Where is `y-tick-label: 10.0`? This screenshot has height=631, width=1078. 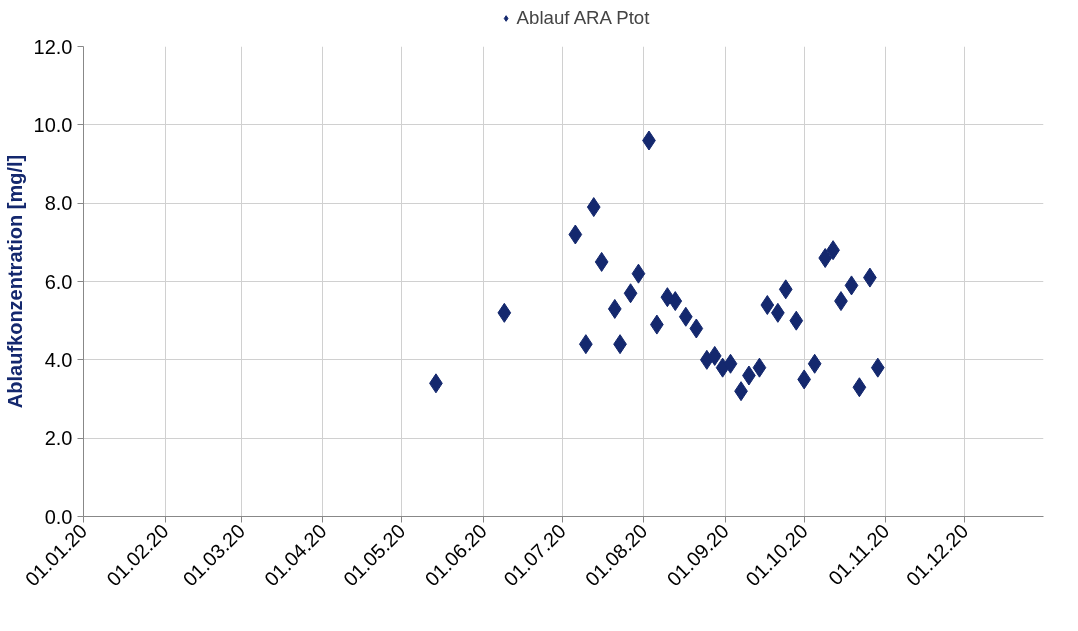 y-tick-label: 10.0 is located at coordinates (53, 124).